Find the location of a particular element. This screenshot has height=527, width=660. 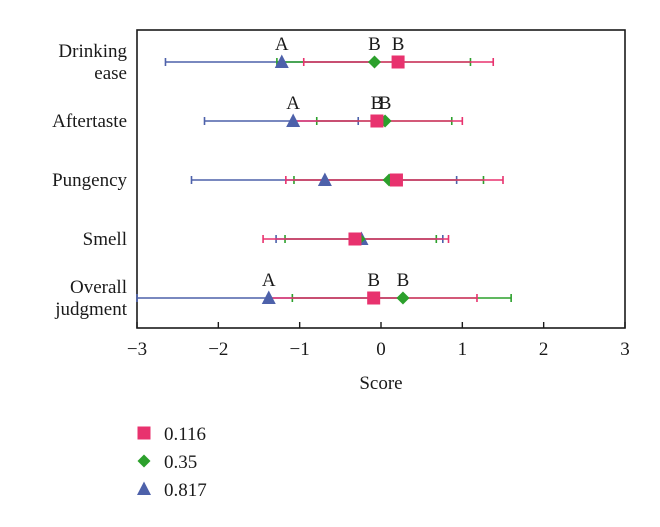

x-tick-label: 2 is located at coordinates (544, 349).